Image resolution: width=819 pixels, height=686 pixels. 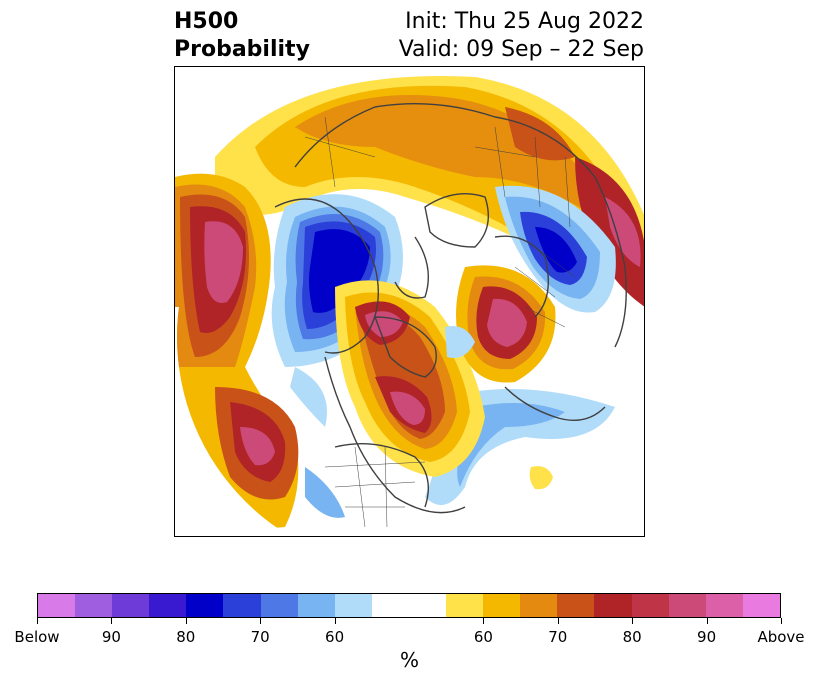 What do you see at coordinates (37, 637) in the screenshot?
I see `colorbar-tick-label: Below` at bounding box center [37, 637].